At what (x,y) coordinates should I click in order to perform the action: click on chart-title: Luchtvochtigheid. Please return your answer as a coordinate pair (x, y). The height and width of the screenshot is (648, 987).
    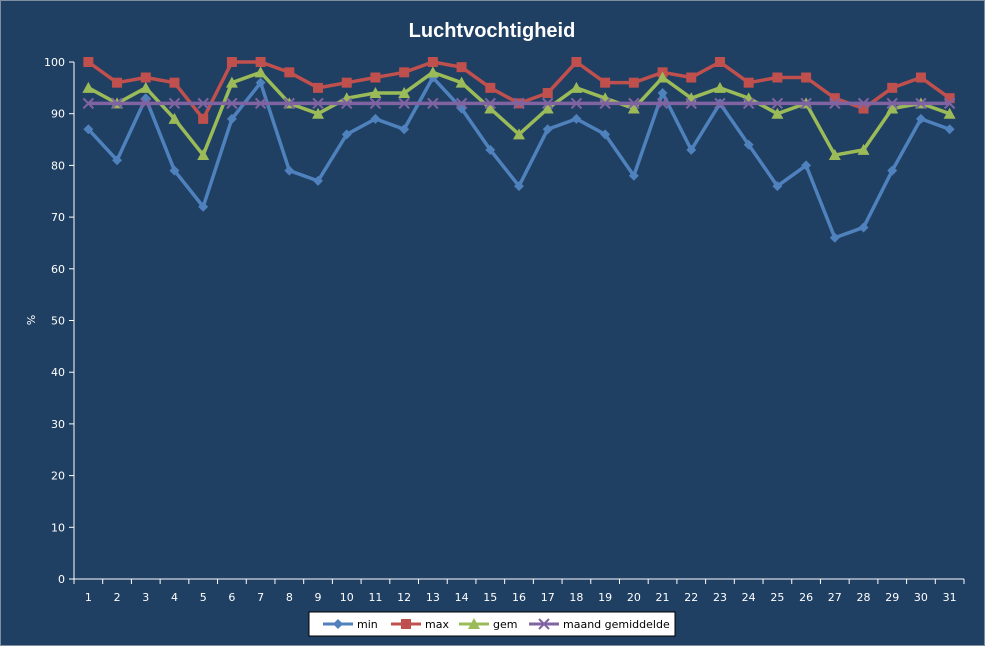
    Looking at the image, I should click on (492, 31).